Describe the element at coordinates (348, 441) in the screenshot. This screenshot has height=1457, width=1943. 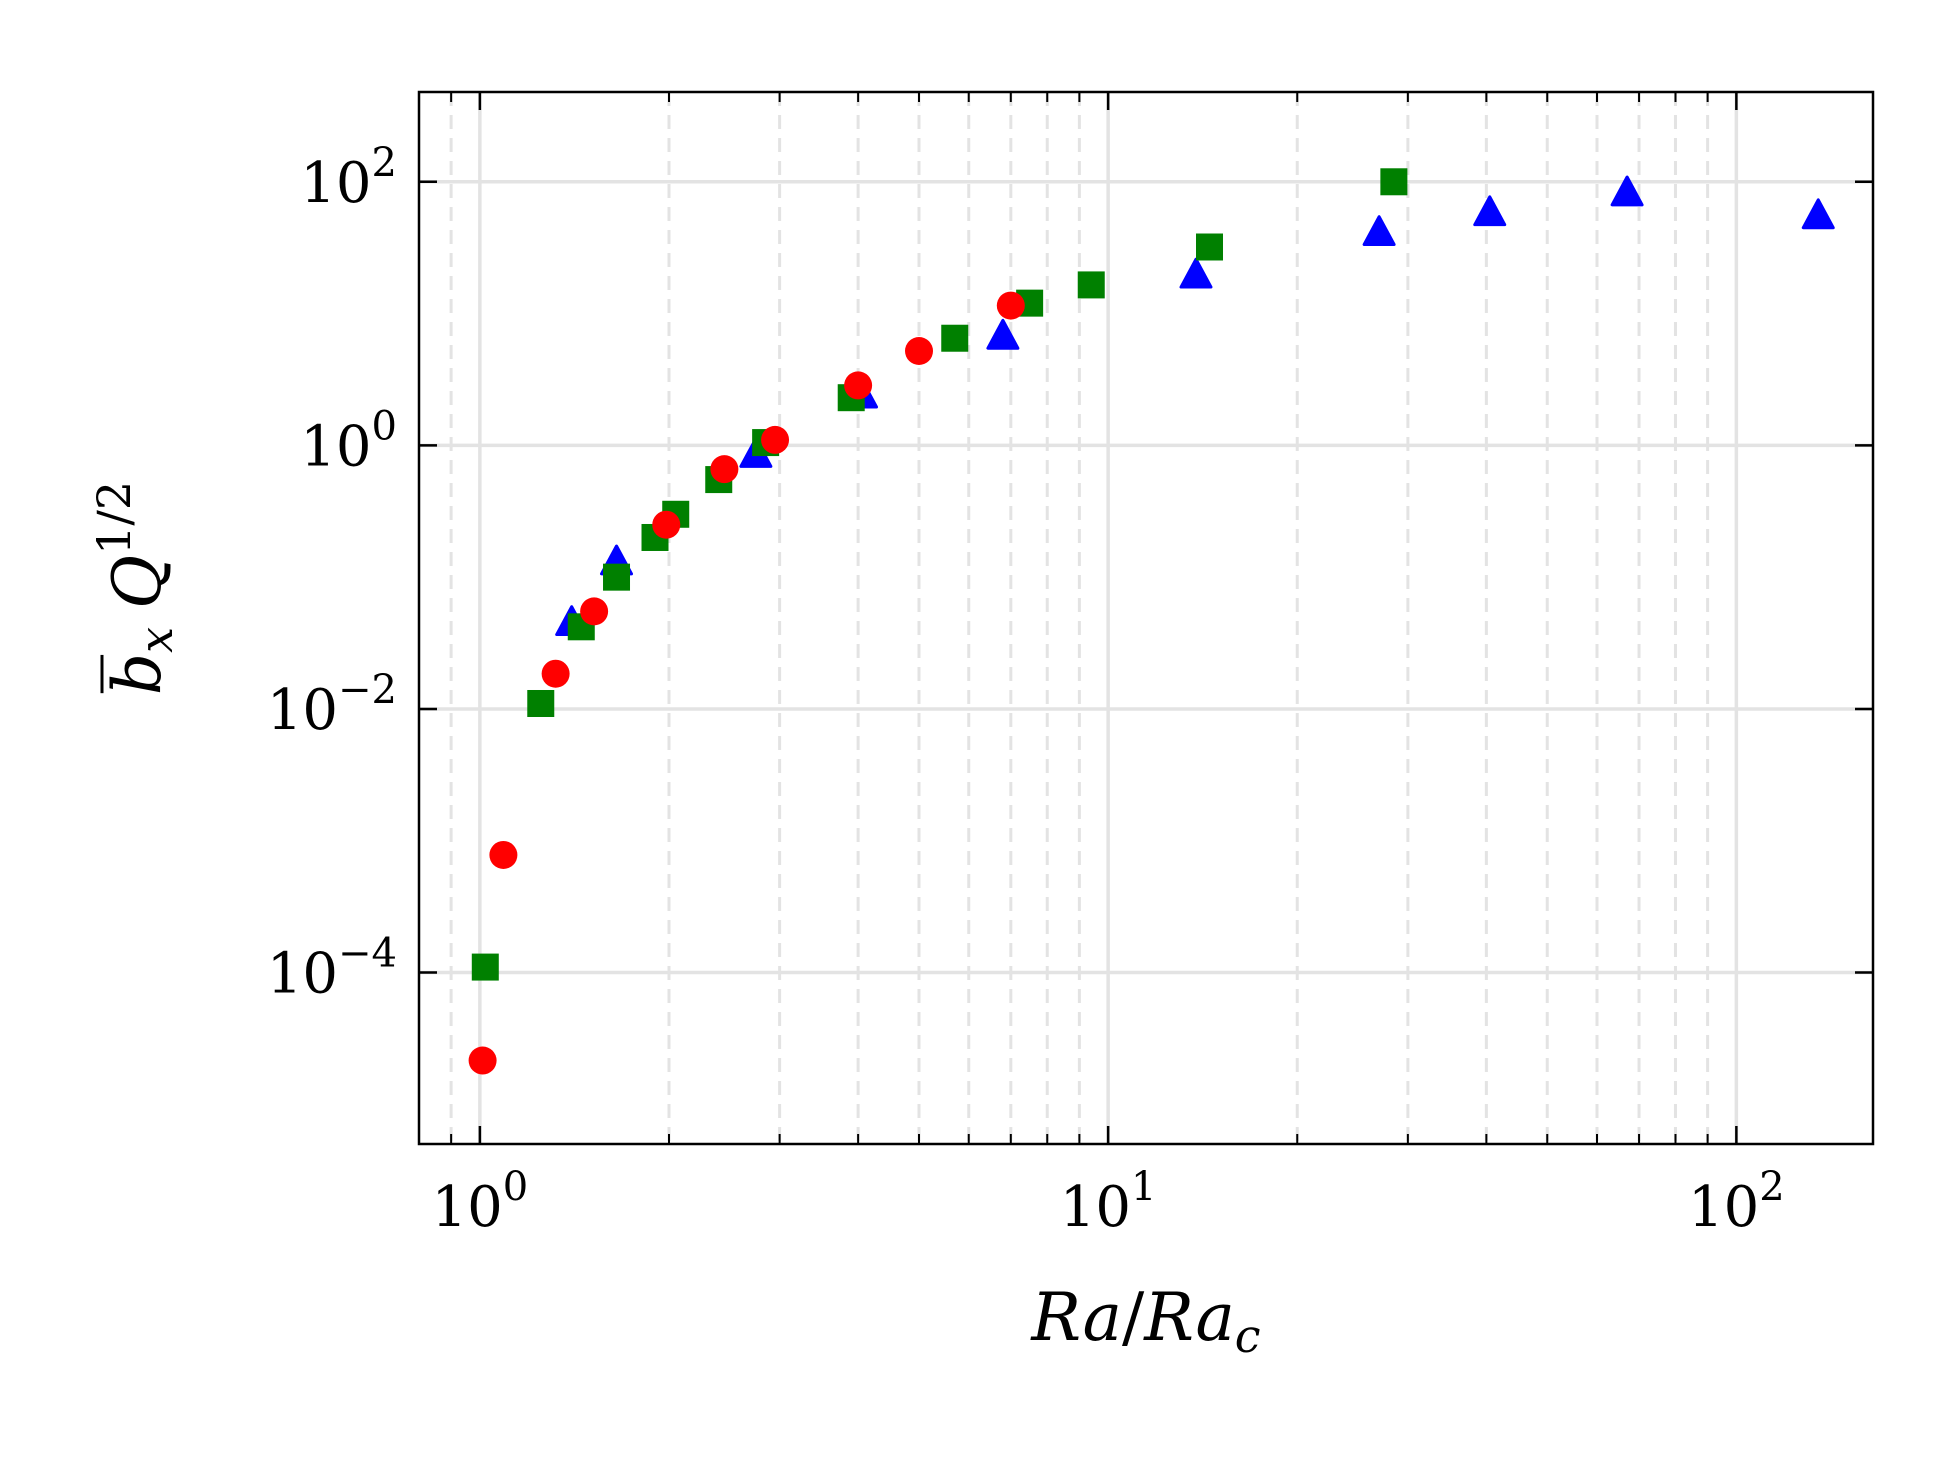
I see `y-tick-label: 10⁰` at that location.